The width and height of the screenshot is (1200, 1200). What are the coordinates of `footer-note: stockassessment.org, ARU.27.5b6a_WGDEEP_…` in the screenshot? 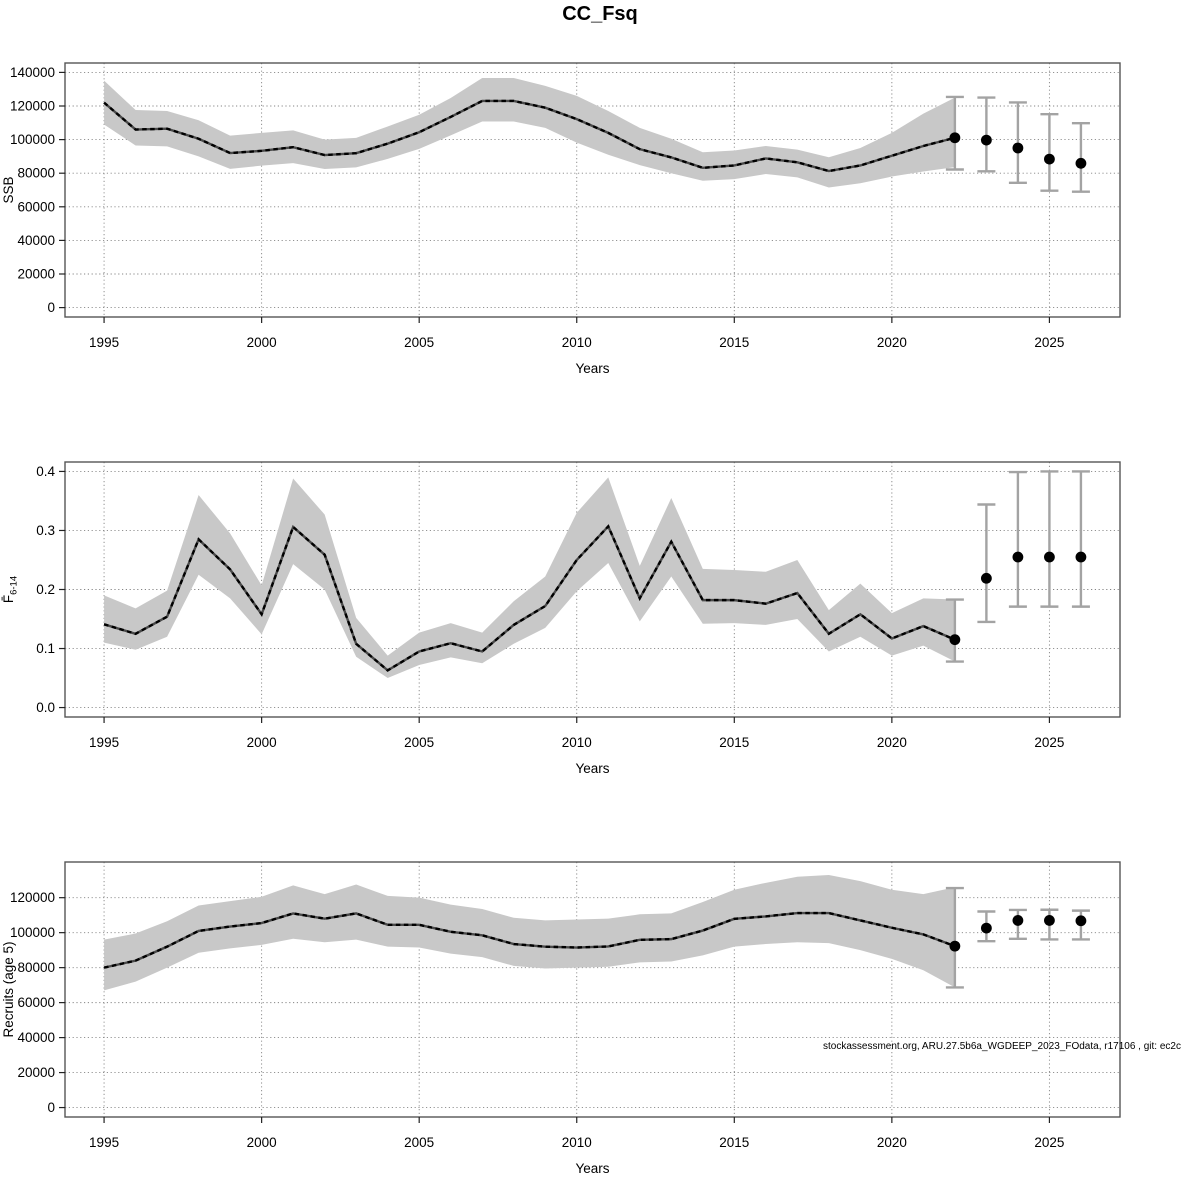 It's located at (1002, 1046).